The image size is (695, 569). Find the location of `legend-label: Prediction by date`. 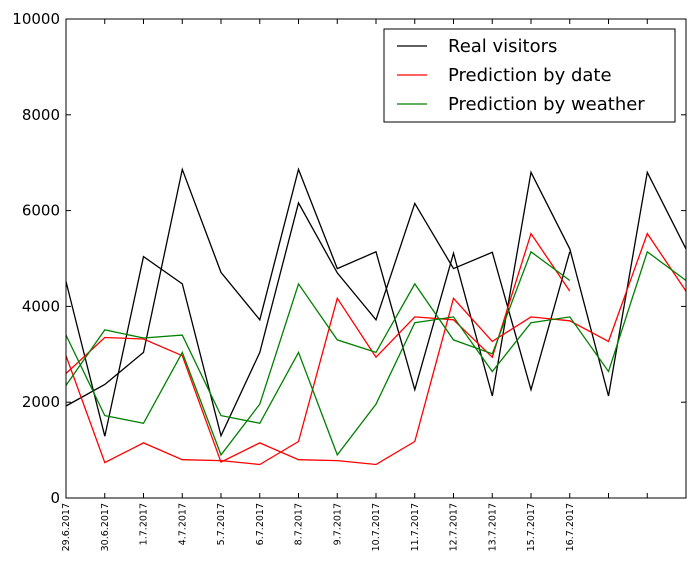

legend-label: Prediction by date is located at coordinates (530, 75).